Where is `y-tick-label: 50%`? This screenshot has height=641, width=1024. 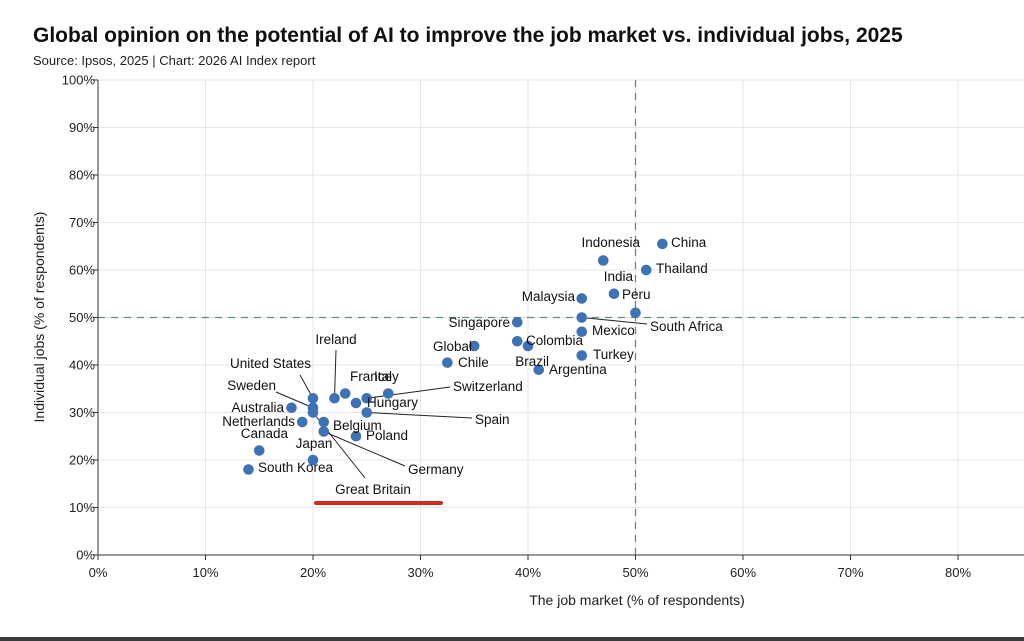 y-tick-label: 50% is located at coordinates (82, 317).